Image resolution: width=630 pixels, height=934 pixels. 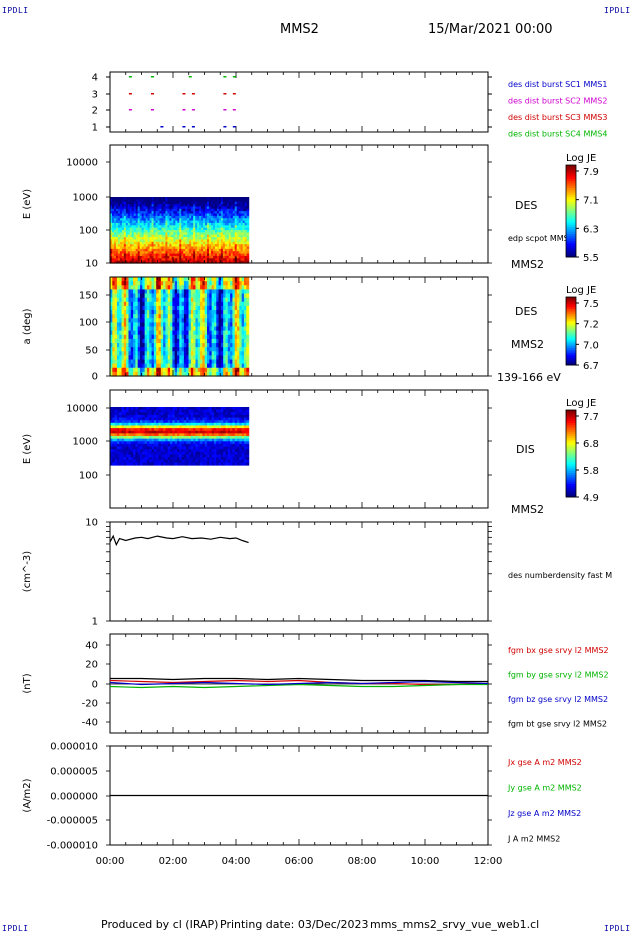 What do you see at coordinates (533, 839) in the screenshot?
I see `current-legend-label: J A m2 MMS2` at bounding box center [533, 839].